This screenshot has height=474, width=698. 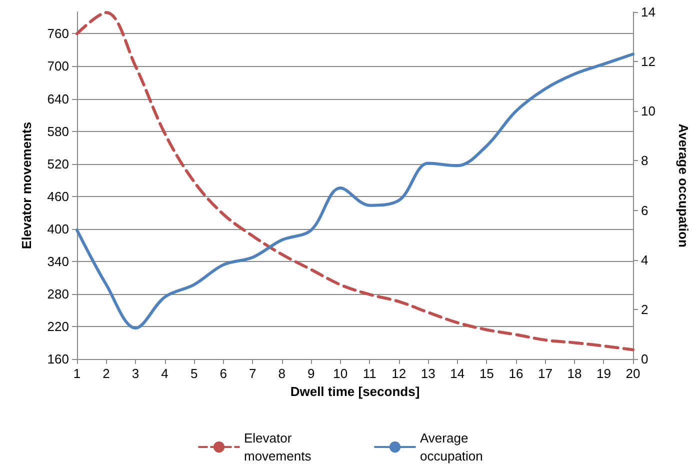 I want to click on x-tick-label: 15, so click(x=486, y=373).